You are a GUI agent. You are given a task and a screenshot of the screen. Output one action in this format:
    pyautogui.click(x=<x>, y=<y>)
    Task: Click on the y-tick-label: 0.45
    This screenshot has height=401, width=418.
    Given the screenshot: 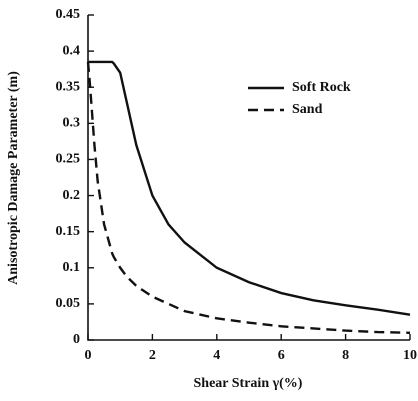 What is the action you would take?
    pyautogui.click(x=68, y=14)
    